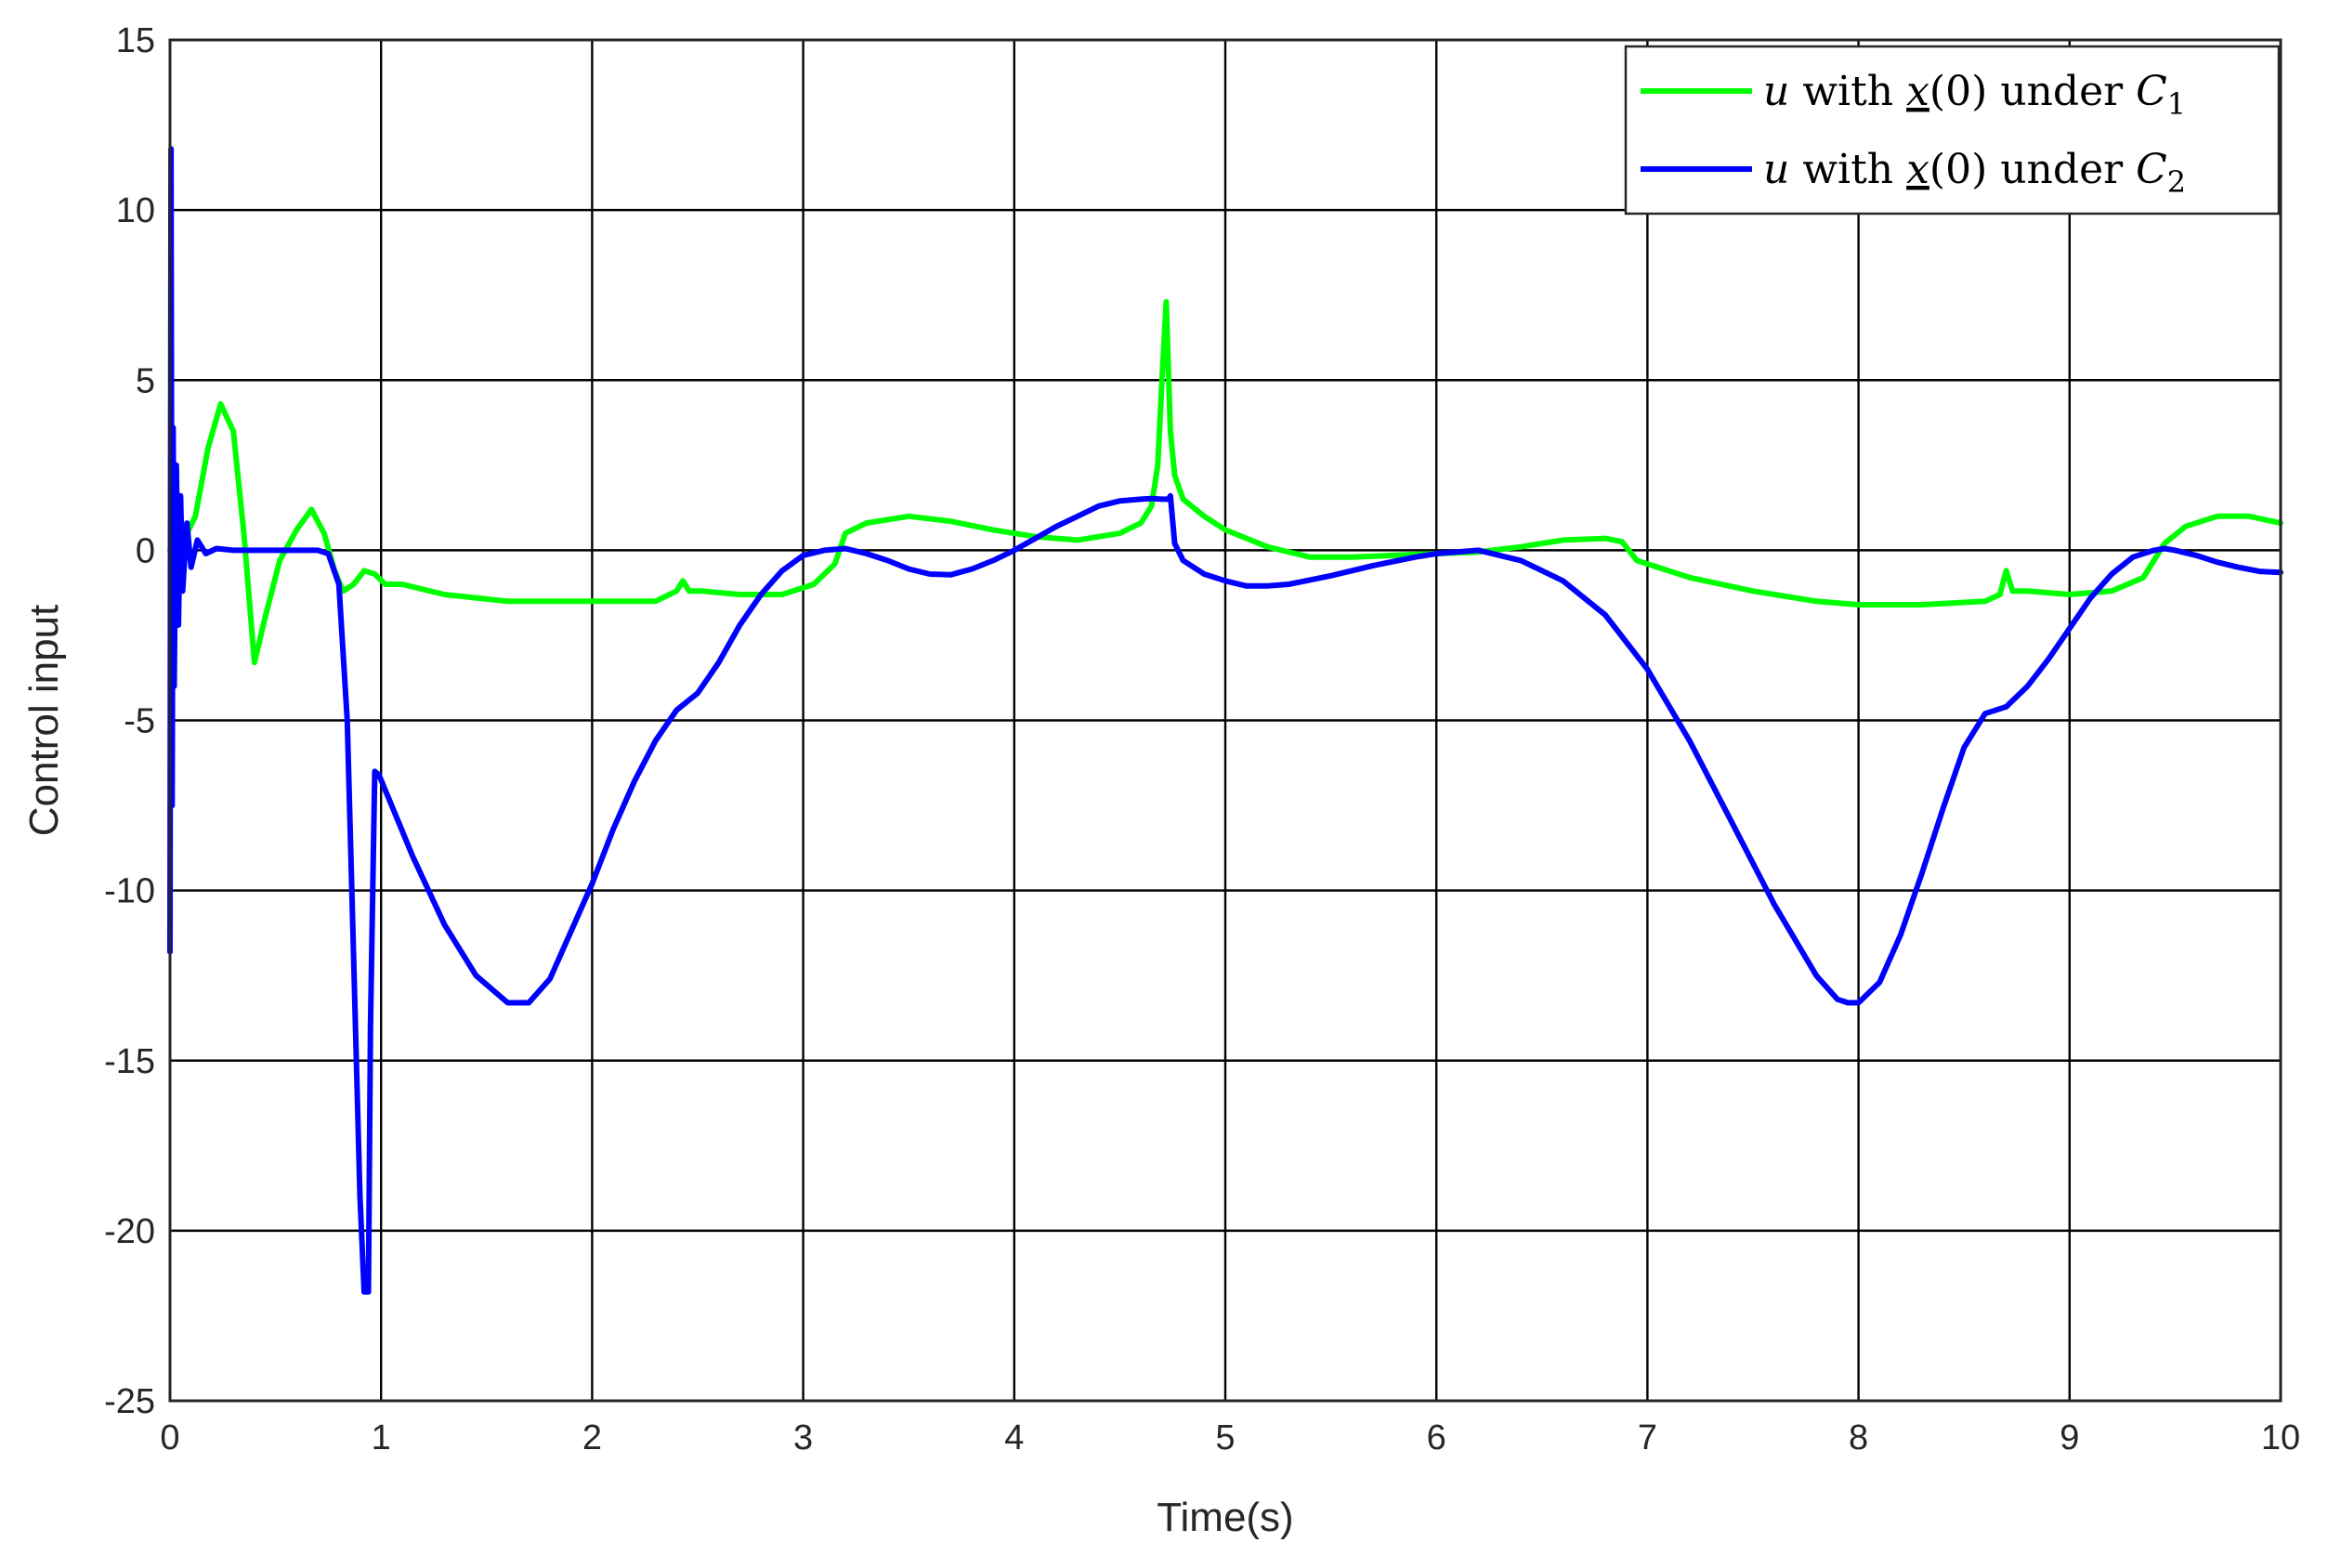 The height and width of the screenshot is (1568, 2328). I want to click on x-tick-label: 8, so click(1858, 1437).